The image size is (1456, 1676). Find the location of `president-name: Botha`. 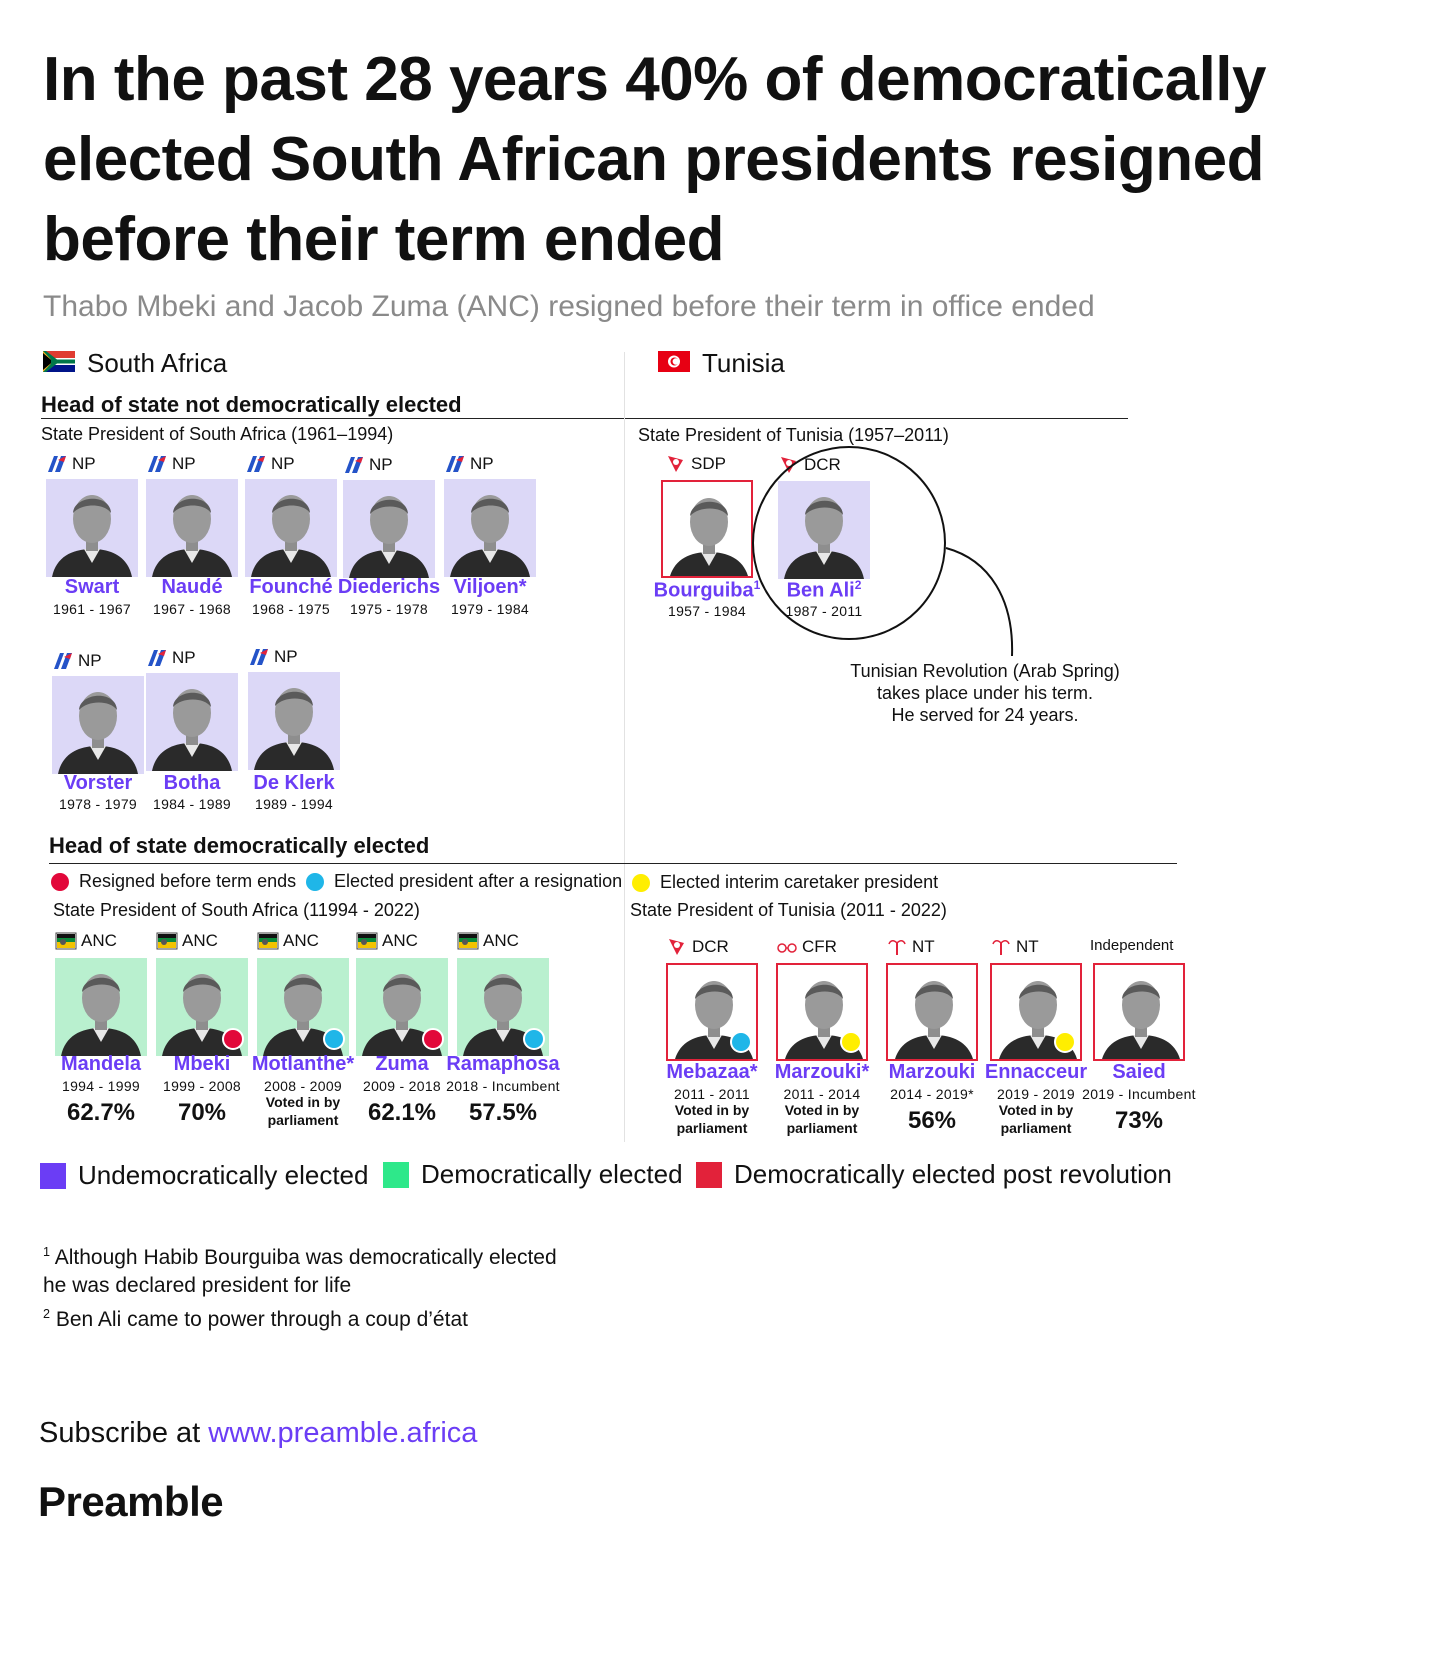

president-name: Botha is located at coordinates (192, 783).